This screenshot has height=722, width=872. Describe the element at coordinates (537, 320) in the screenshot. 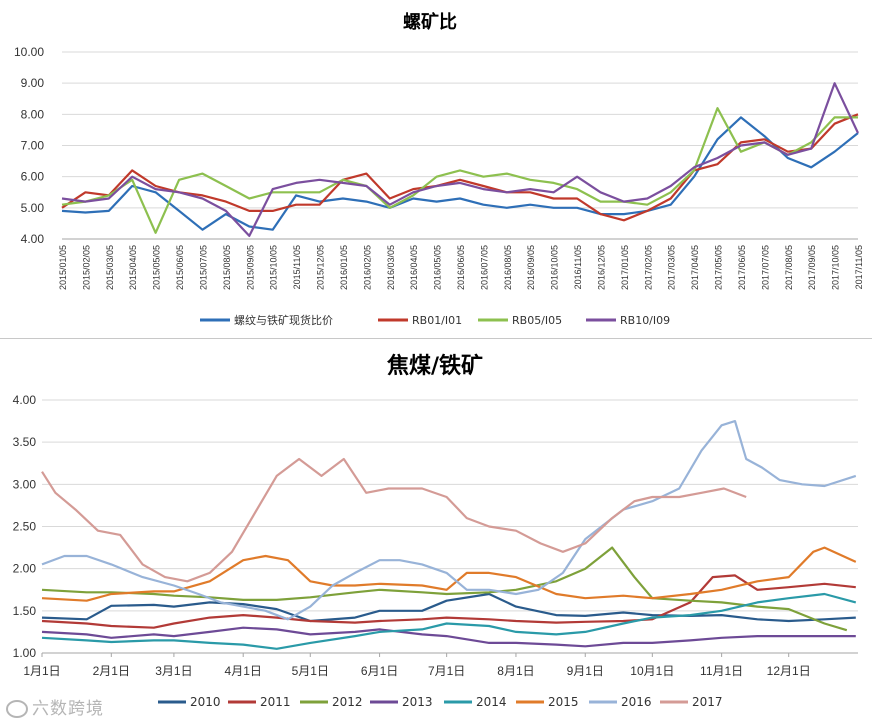

I see `legend-label: RB05/I05` at that location.